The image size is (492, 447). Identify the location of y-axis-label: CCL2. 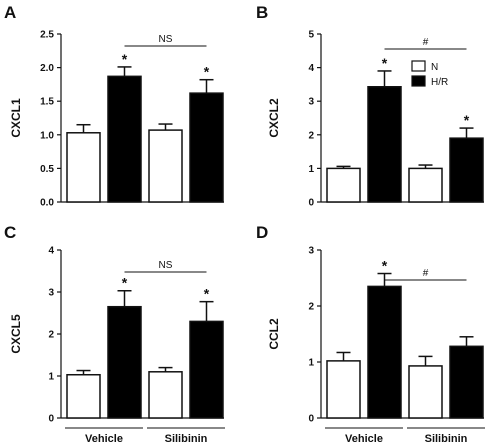
(274, 334).